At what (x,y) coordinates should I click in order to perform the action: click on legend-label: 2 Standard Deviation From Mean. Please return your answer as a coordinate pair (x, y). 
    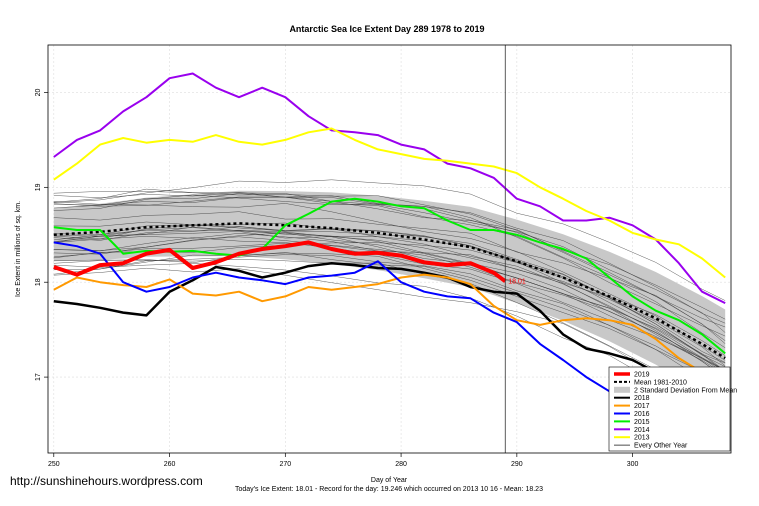
    Looking at the image, I should click on (685, 390).